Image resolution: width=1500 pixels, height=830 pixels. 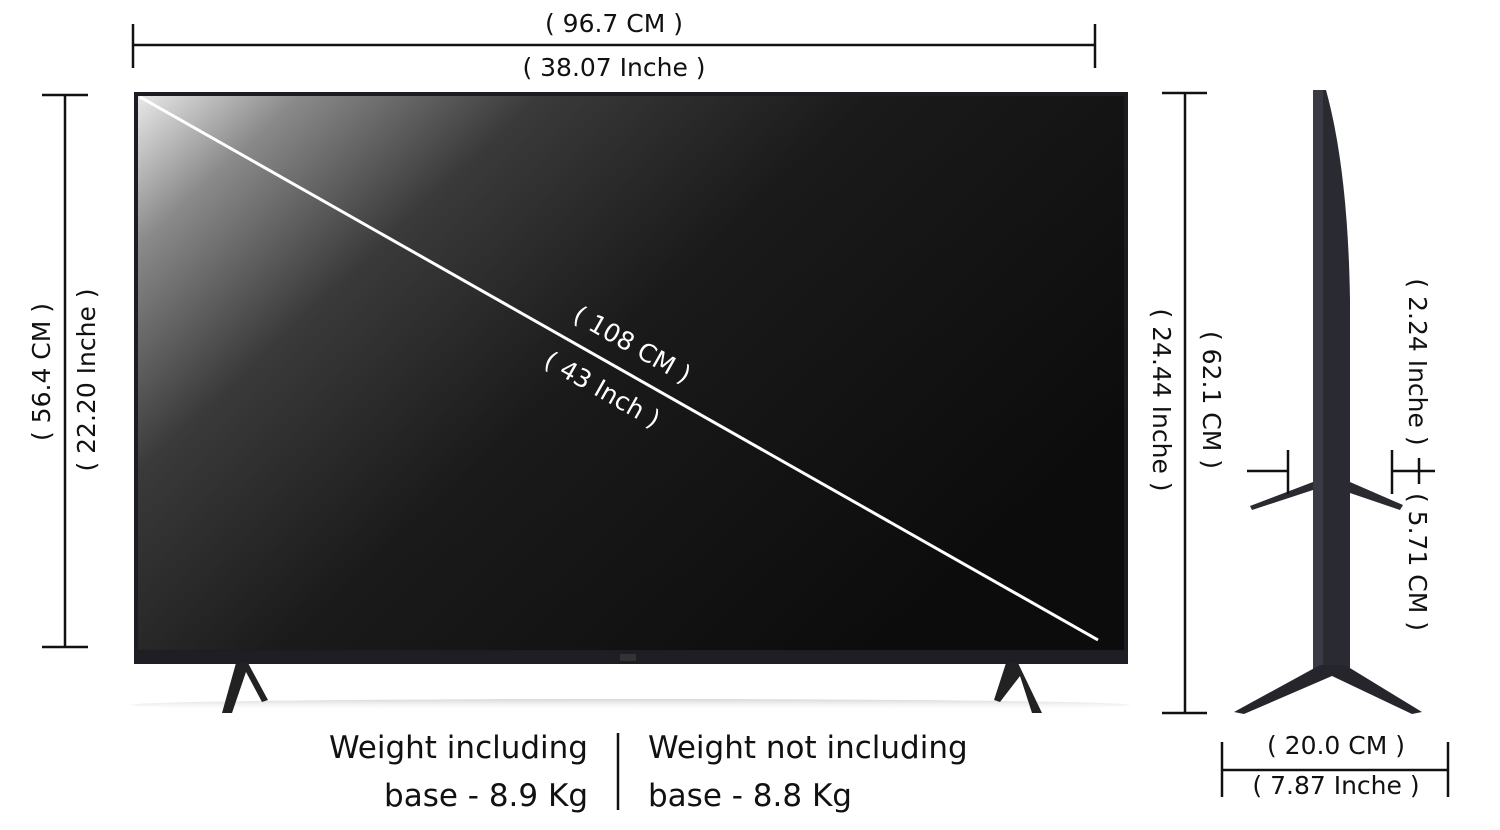 I want to click on panel-depth-inch: ( 2.24 Inche ), so click(x=1417, y=361).